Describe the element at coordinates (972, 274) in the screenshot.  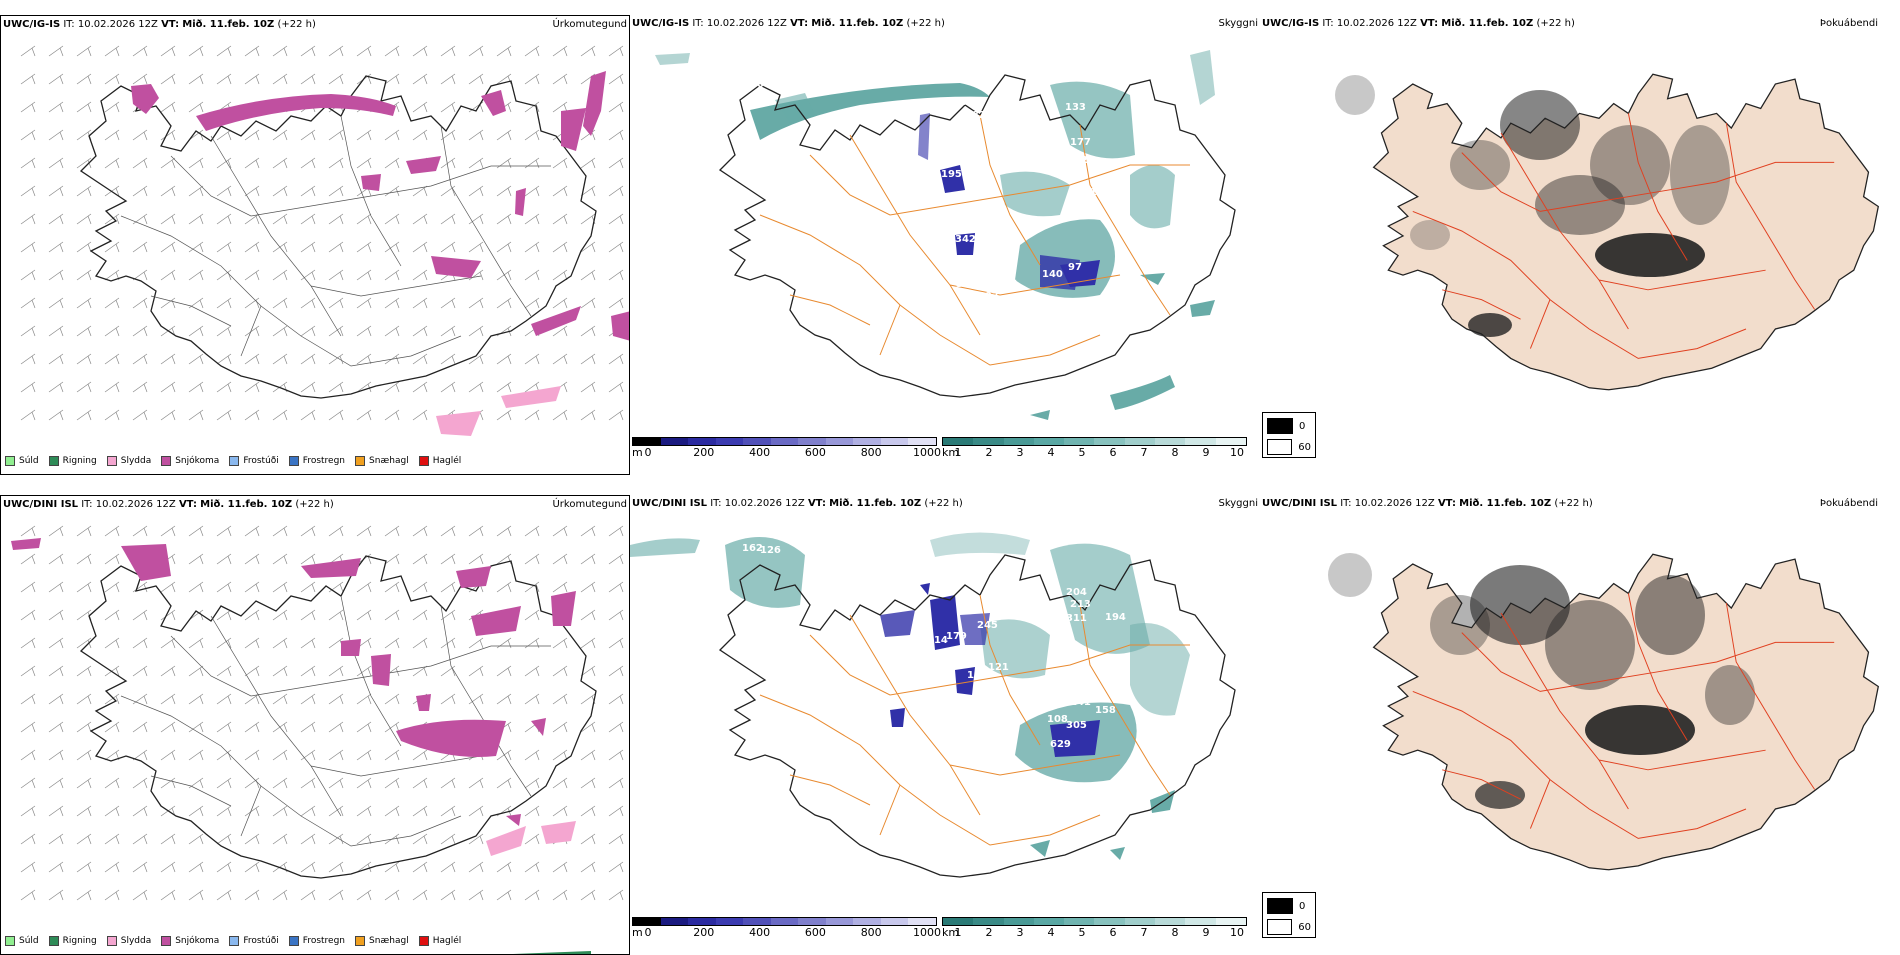
I see `cloudbase-label: 37` at that location.